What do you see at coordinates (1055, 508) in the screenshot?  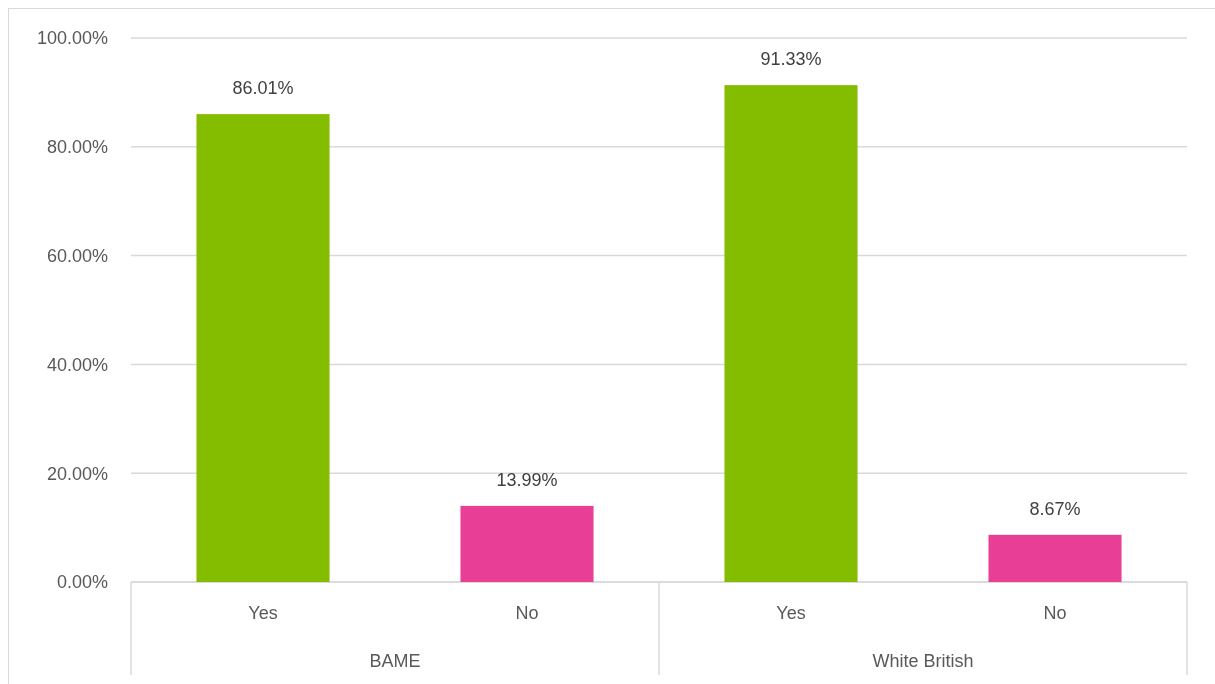 I see `data-label: 8.67%` at bounding box center [1055, 508].